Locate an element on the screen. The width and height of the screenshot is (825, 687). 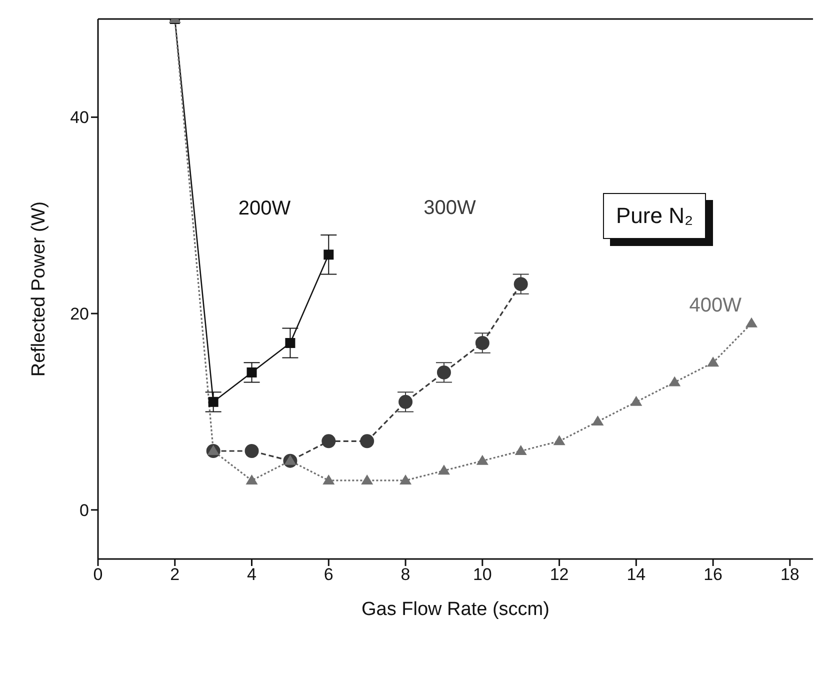
text: 300W is located at coordinates (450, 208).